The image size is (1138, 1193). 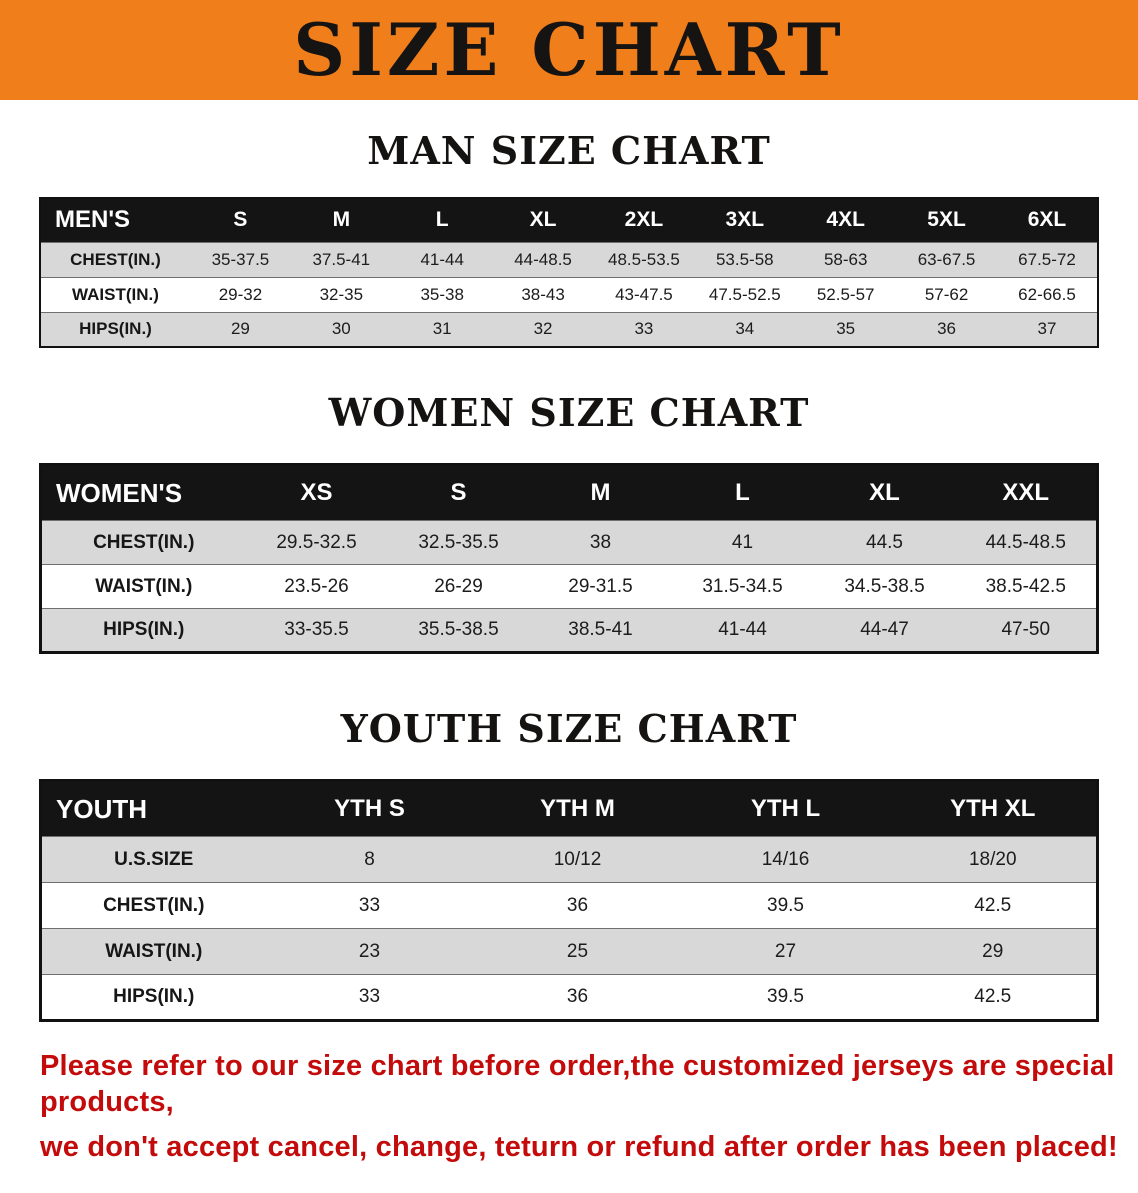 I want to click on size-value: 47.5-52.5, so click(x=745, y=294).